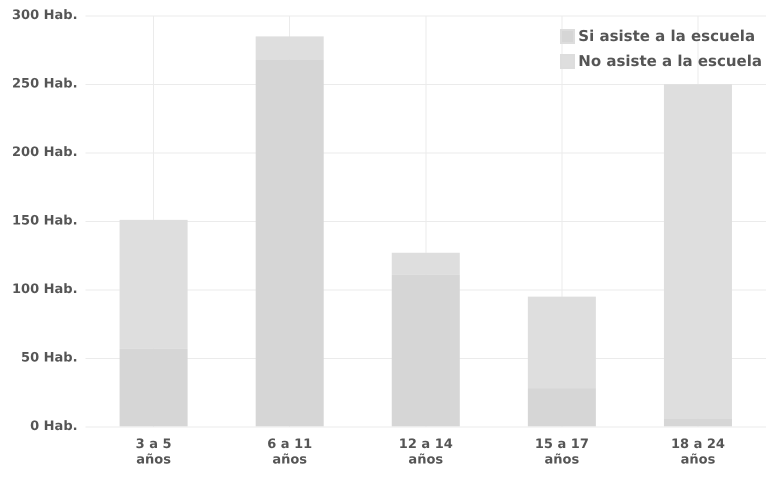 The image size is (766, 482). What do you see at coordinates (45, 152) in the screenshot?
I see `y-tick-label: 200 Hab.` at bounding box center [45, 152].